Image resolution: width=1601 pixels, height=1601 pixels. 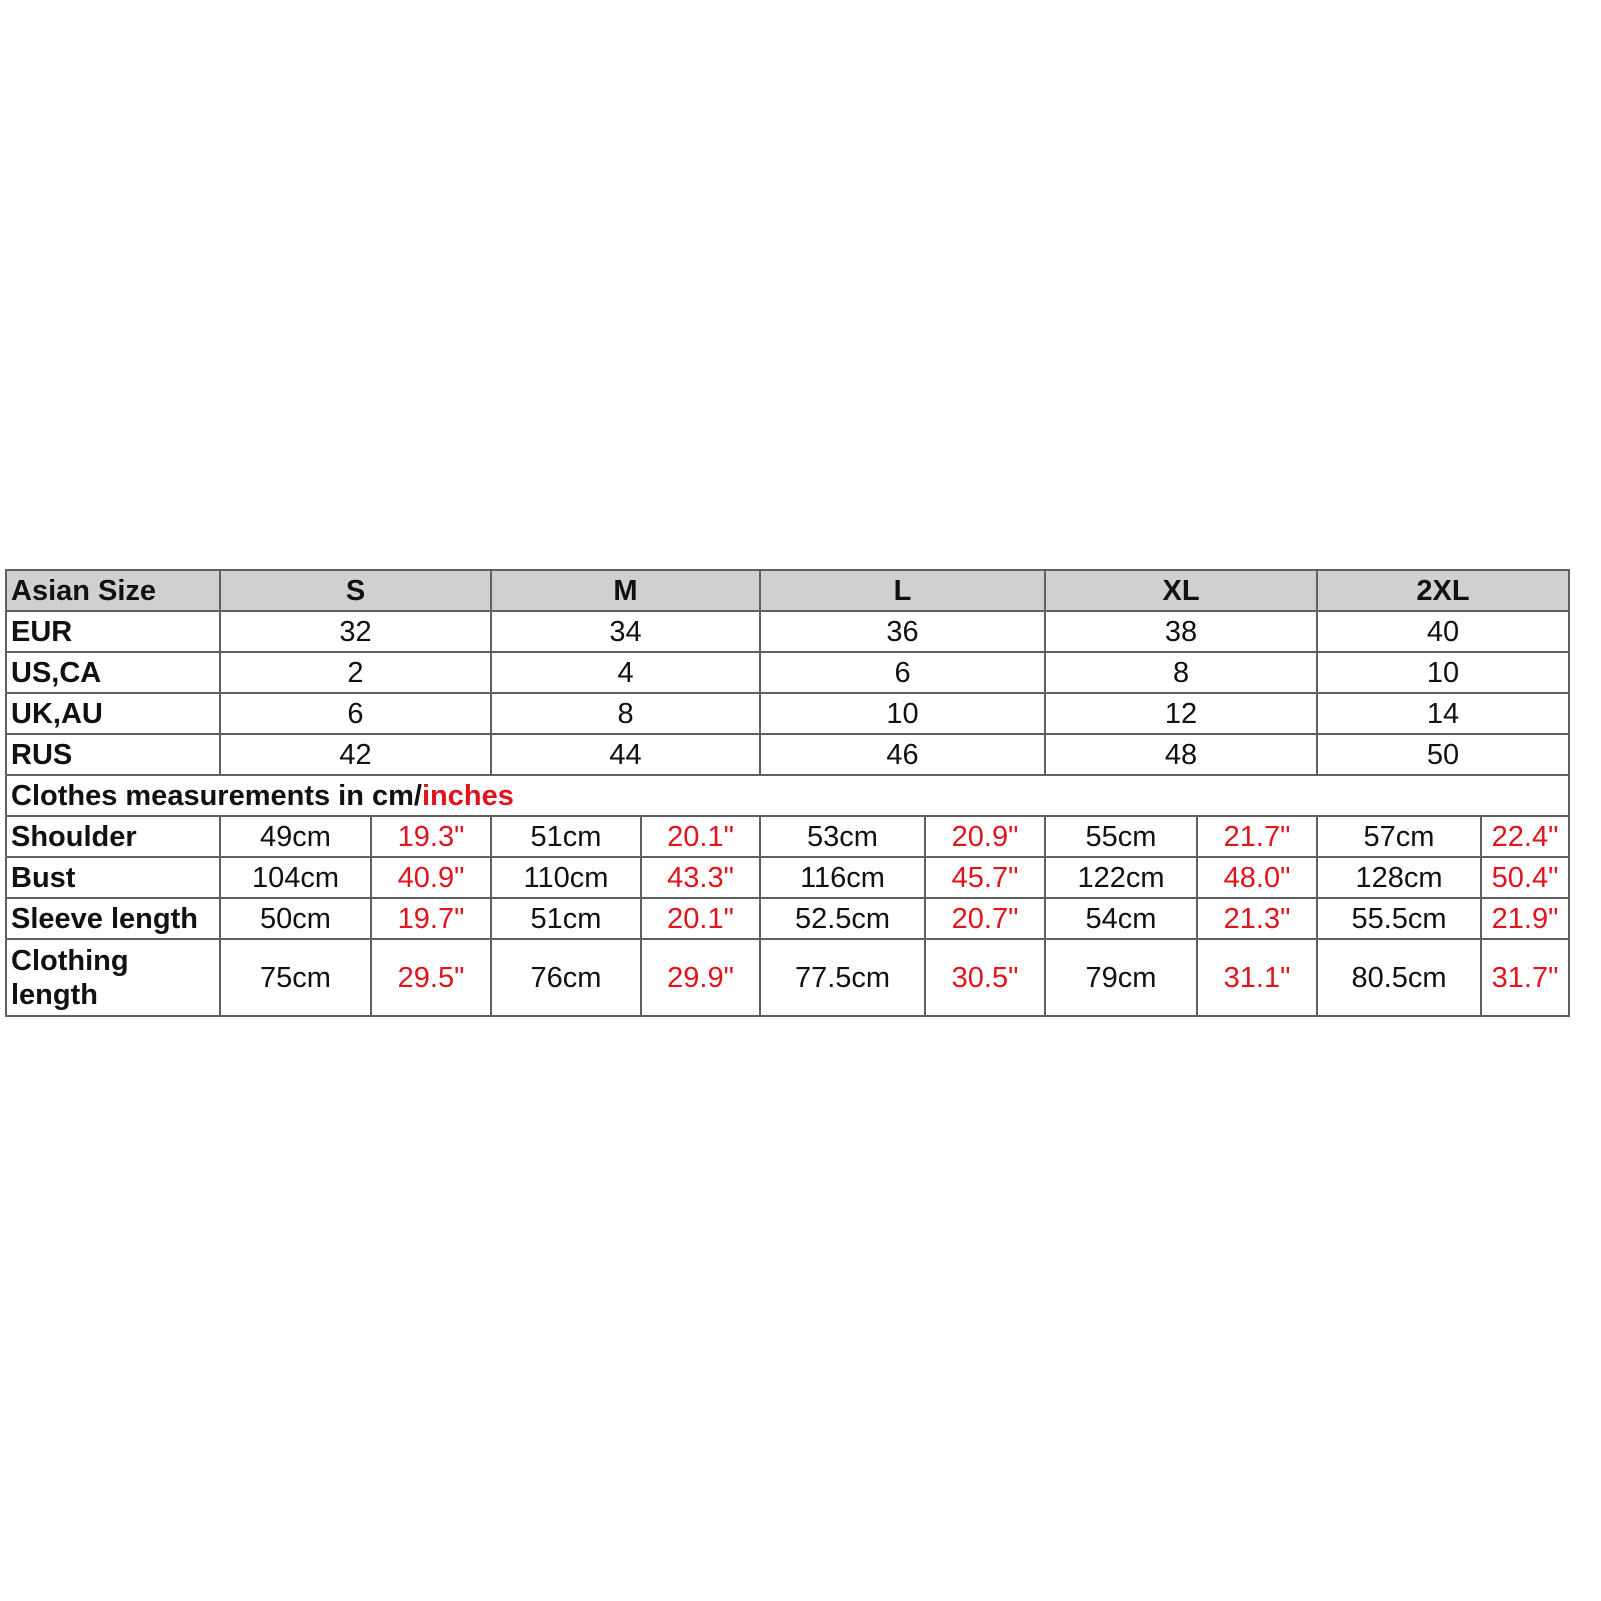 What do you see at coordinates (1399, 918) in the screenshot?
I see `cm-value: 55.5cm` at bounding box center [1399, 918].